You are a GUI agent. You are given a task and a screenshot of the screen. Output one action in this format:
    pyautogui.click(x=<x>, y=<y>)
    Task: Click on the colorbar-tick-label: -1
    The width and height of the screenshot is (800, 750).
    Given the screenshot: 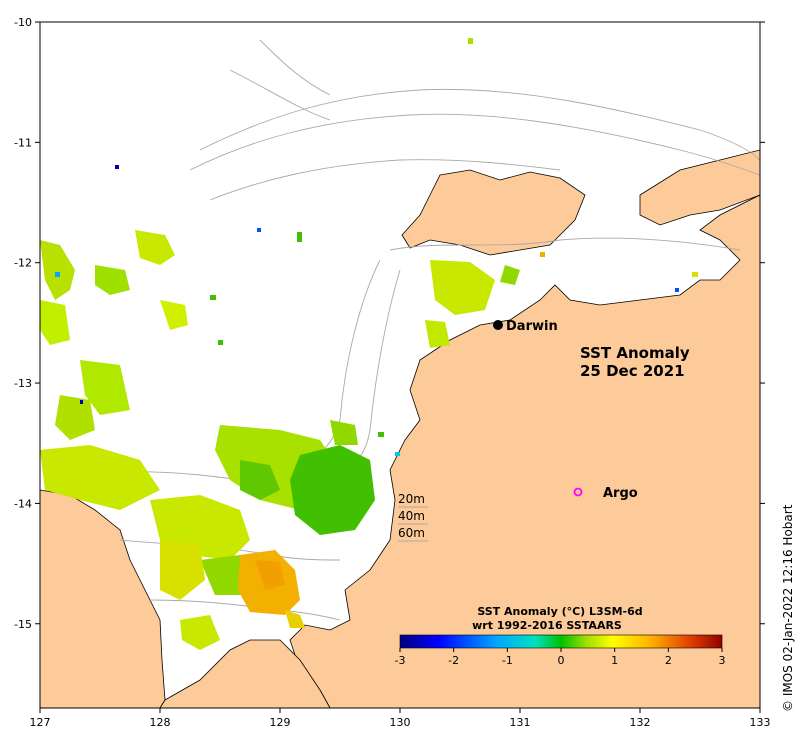 What is the action you would take?
    pyautogui.click(x=507, y=660)
    